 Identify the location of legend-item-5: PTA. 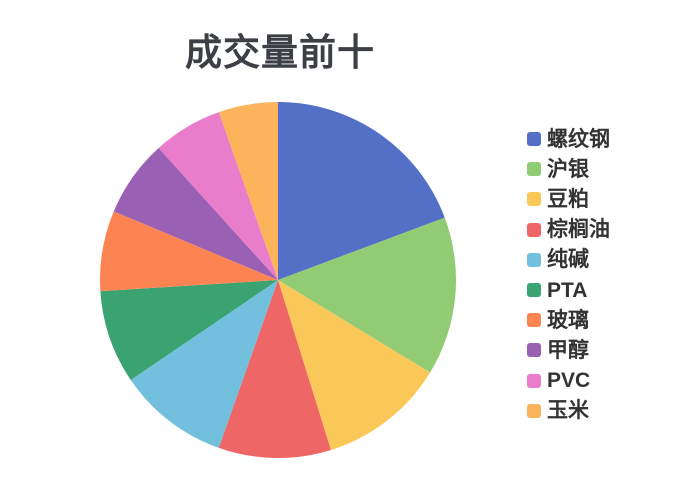
(568, 290).